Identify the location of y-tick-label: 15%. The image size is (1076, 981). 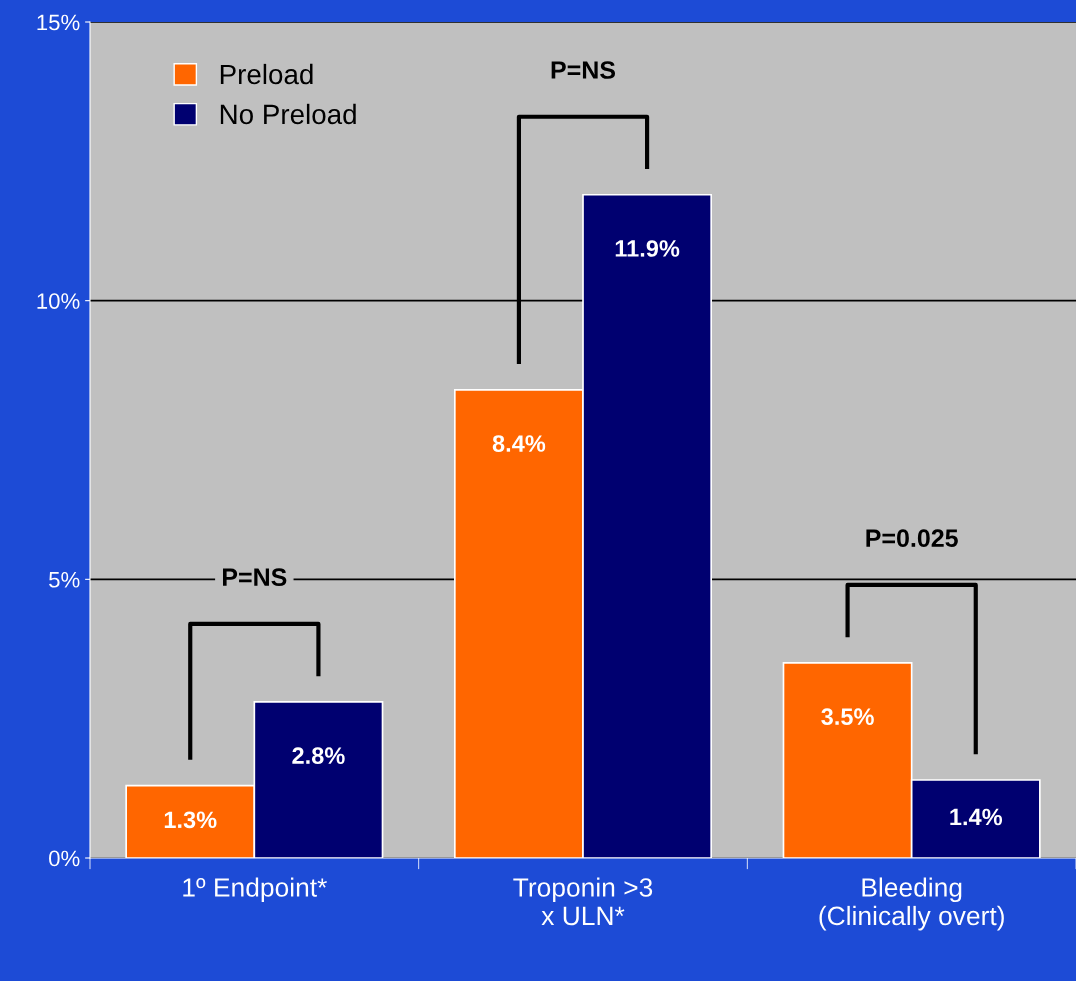
(58, 22).